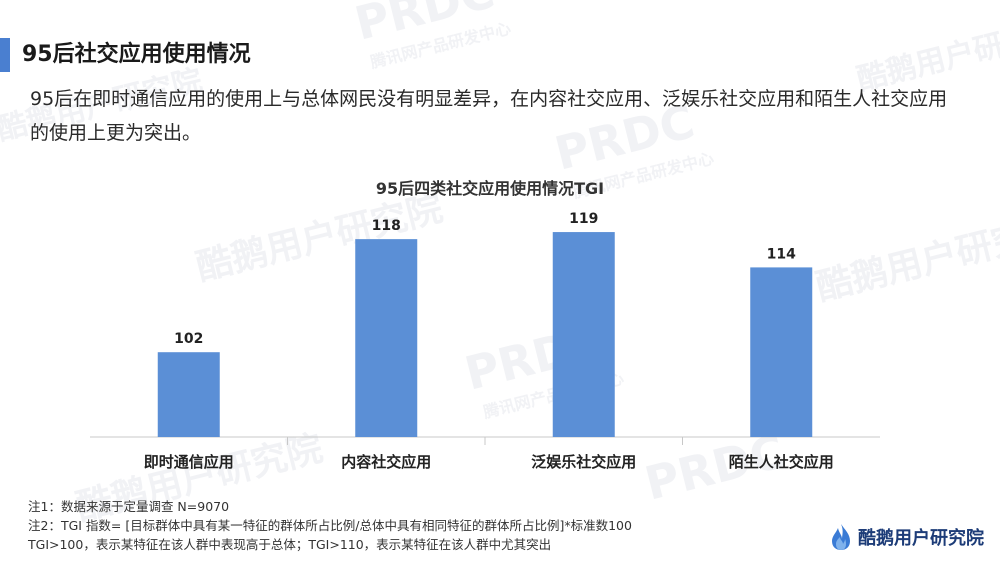 The image size is (1000, 563). What do you see at coordinates (781, 462) in the screenshot?
I see `category-label-3: 陌生人社交应用` at bounding box center [781, 462].